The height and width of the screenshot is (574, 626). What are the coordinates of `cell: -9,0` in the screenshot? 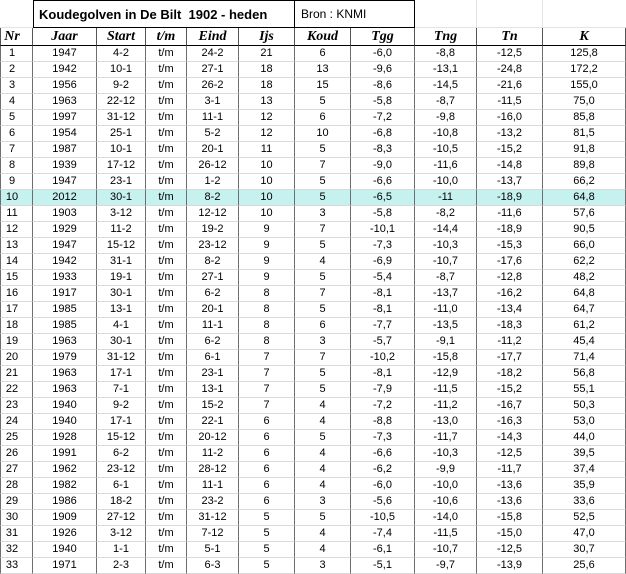 It's located at (383, 166).